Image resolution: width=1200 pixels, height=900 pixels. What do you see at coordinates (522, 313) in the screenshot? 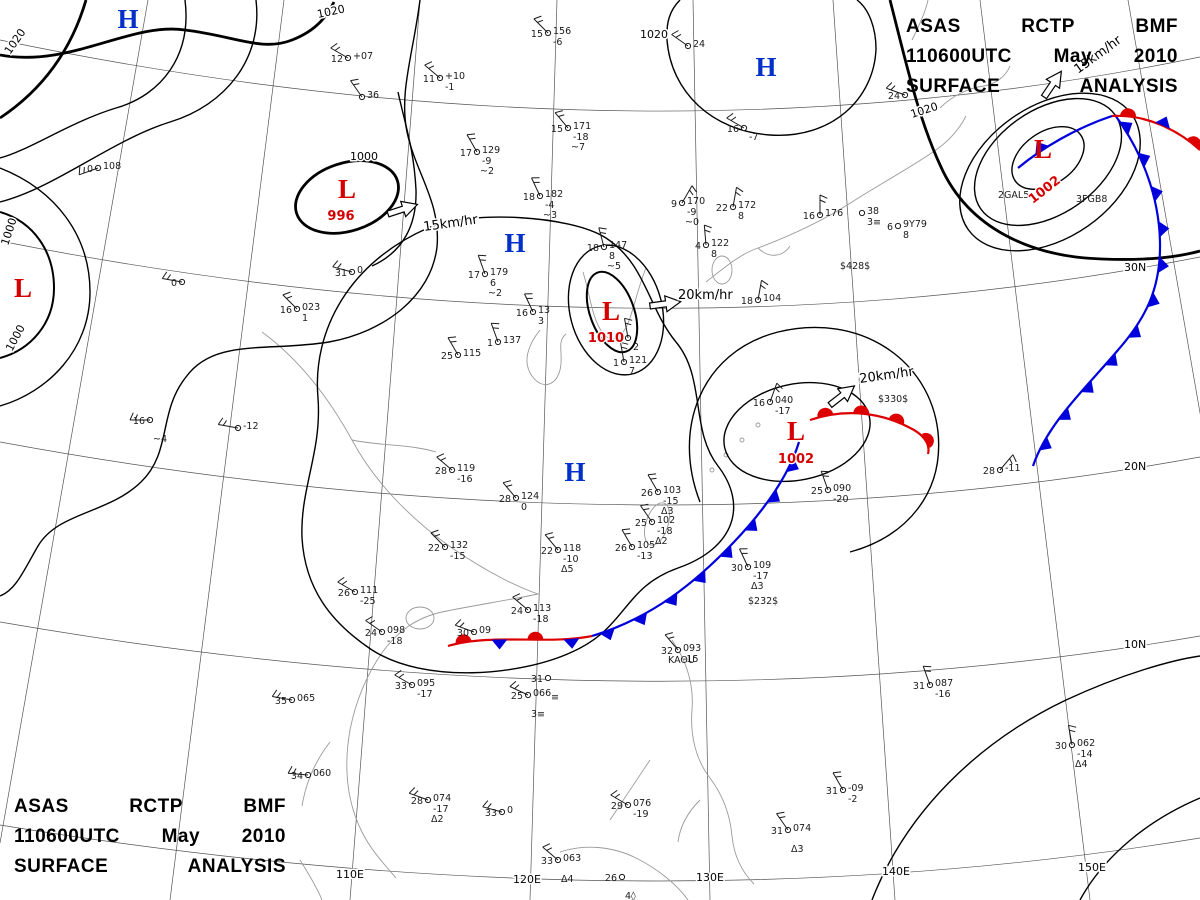
I see `station-temp: 16` at bounding box center [522, 313].